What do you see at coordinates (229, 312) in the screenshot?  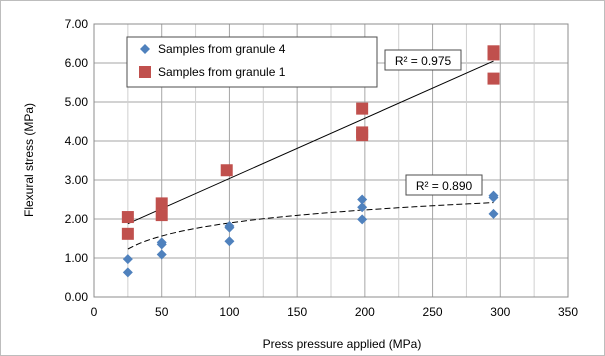 I see `x-tick-label: 100` at bounding box center [229, 312].